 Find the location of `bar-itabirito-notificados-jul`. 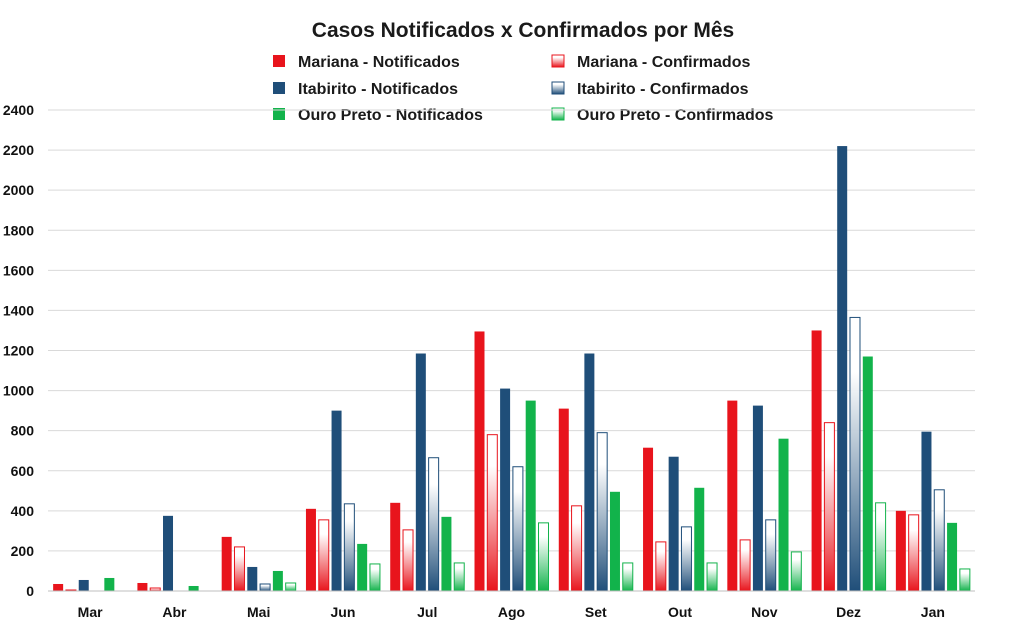

bar-itabirito-notificados-jul is located at coordinates (420, 472).